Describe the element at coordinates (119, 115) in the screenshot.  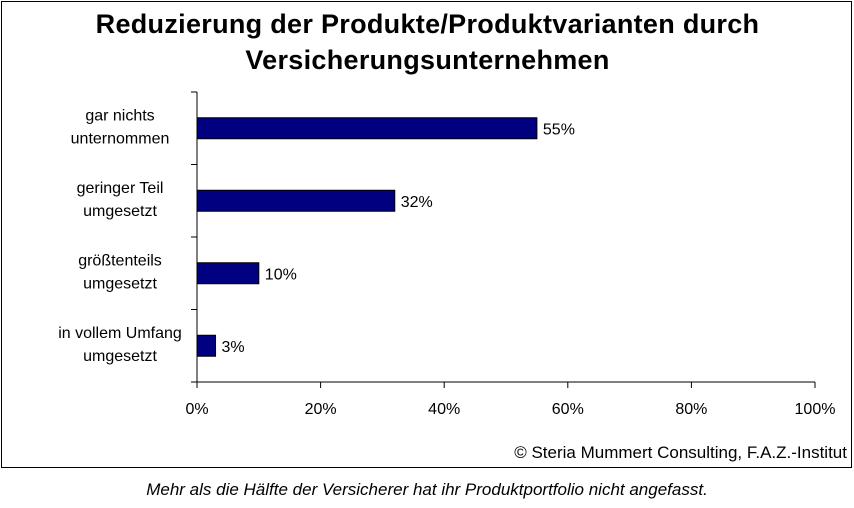
I see `category-label: gar nichts` at that location.